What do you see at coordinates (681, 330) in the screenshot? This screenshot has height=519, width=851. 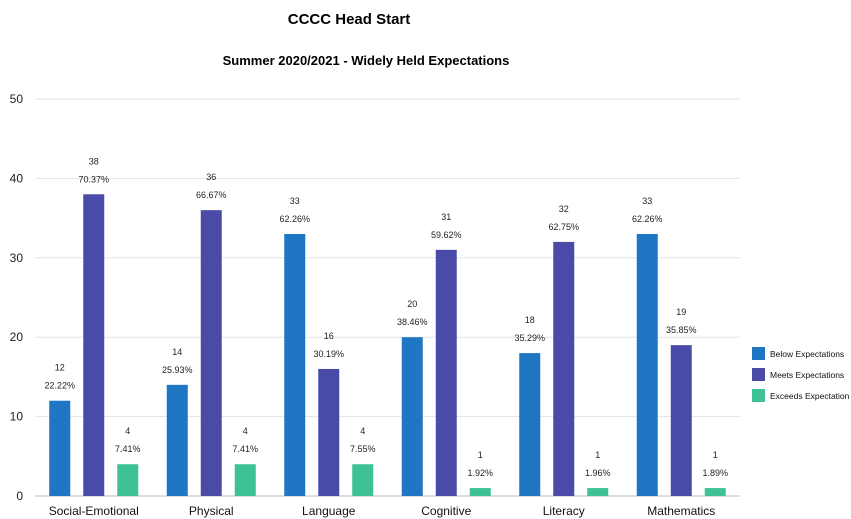 I see `data-label-percent: 35.85%` at bounding box center [681, 330].